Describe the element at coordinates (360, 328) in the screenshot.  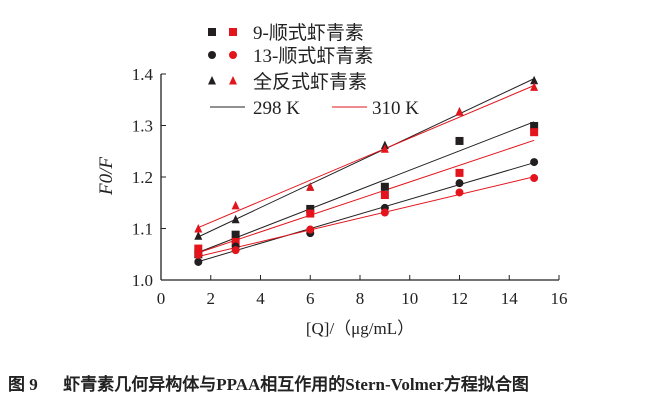
I see `x-axis-label: [Q]/（μg/mL）` at that location.